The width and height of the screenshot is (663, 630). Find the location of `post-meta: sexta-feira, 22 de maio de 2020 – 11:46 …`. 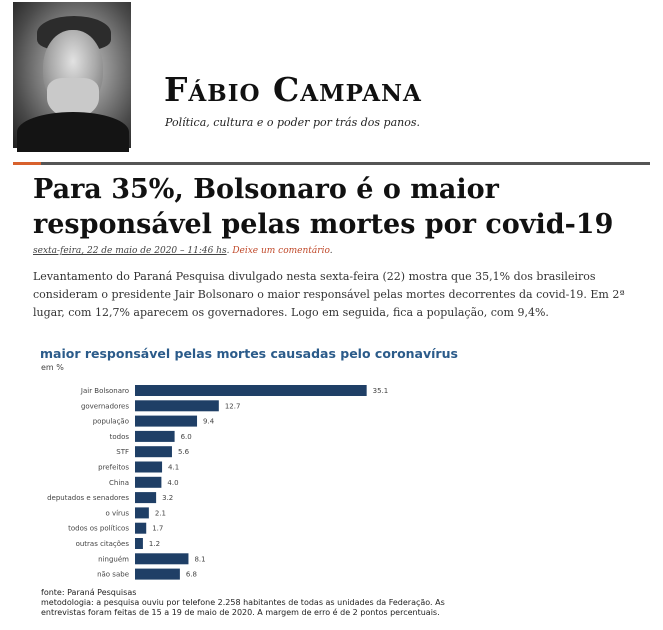

post-meta: sexta-feira, 22 de maio de 2020 – 11:46 … is located at coordinates (183, 251).